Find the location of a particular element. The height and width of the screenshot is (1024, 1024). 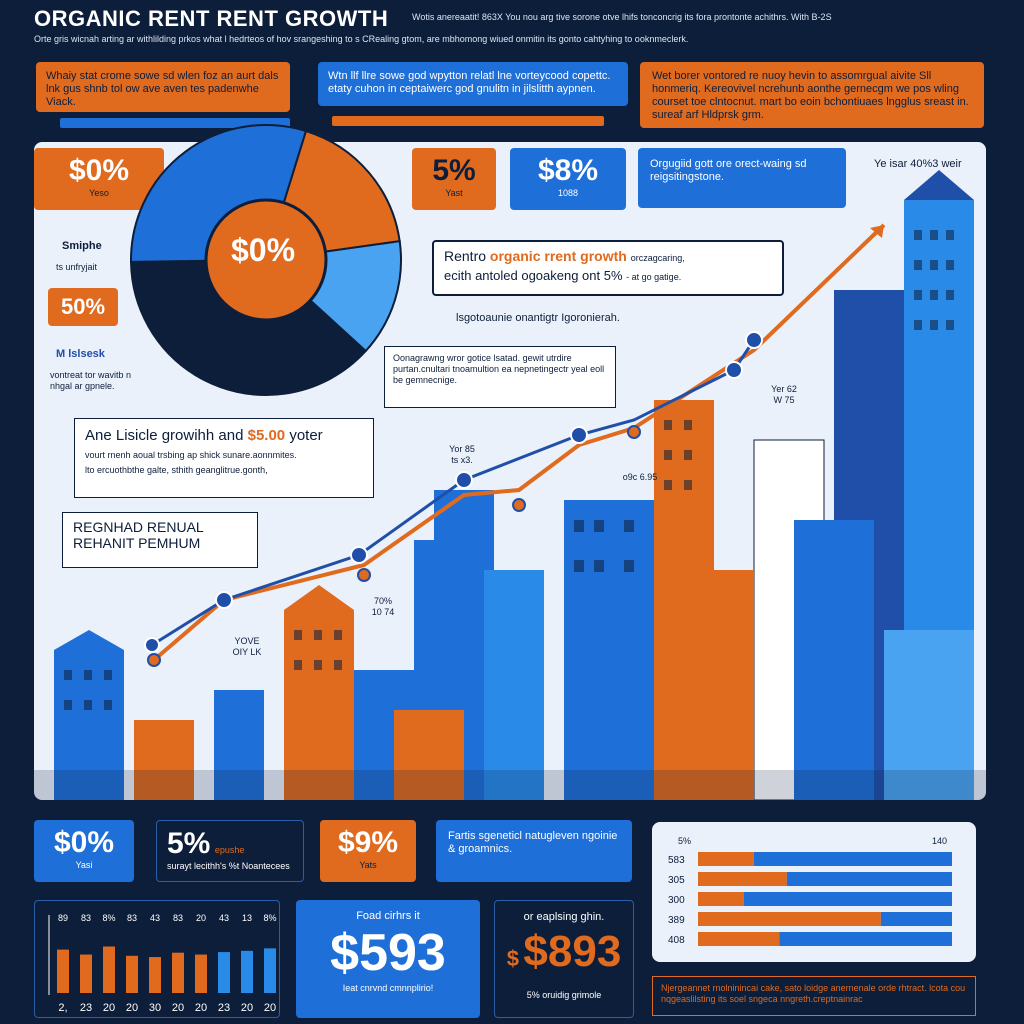

growth-box-title-a: Ane Lisicle growihh and is located at coordinates (164, 435).